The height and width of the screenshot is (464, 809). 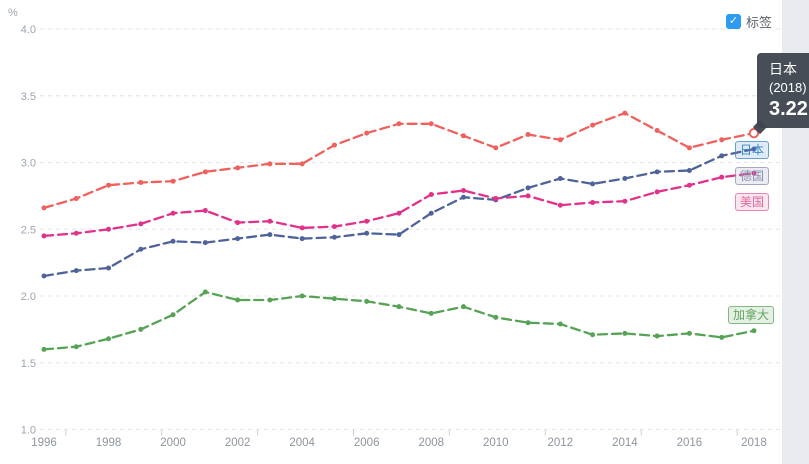 I want to click on x-tick-label: 1998, so click(x=109, y=443).